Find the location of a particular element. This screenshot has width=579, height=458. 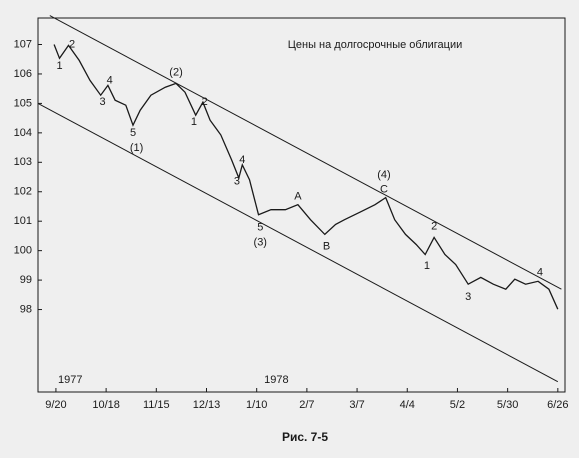

y-tick-label: 102 is located at coordinates (23, 192).